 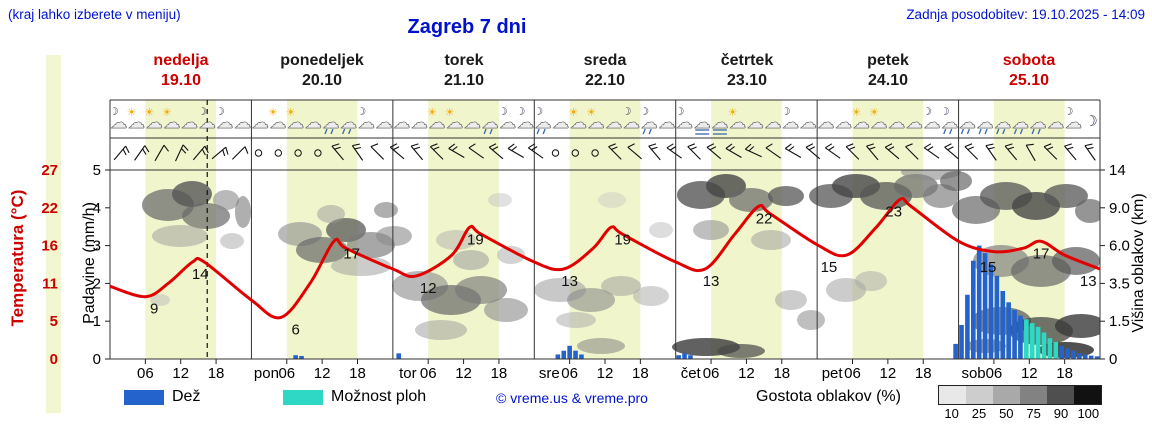 What do you see at coordinates (428, 288) in the screenshot?
I see `temp-value-label: 12` at bounding box center [428, 288].